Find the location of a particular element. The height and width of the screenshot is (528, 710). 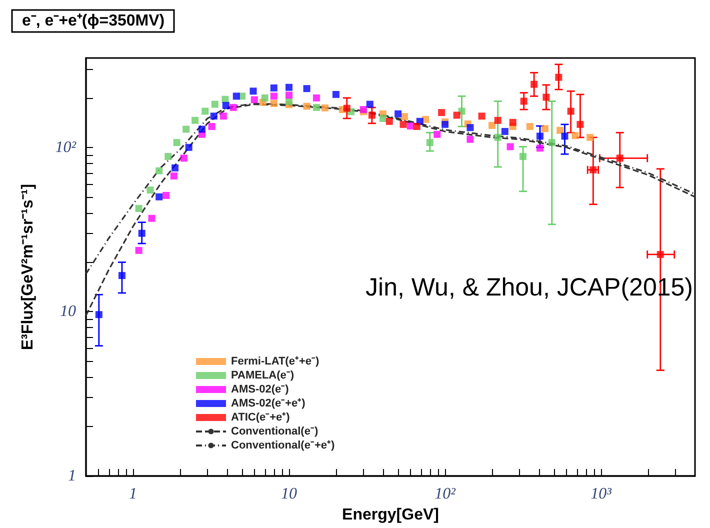

y-tick-label: 1 is located at coordinates (72, 476).